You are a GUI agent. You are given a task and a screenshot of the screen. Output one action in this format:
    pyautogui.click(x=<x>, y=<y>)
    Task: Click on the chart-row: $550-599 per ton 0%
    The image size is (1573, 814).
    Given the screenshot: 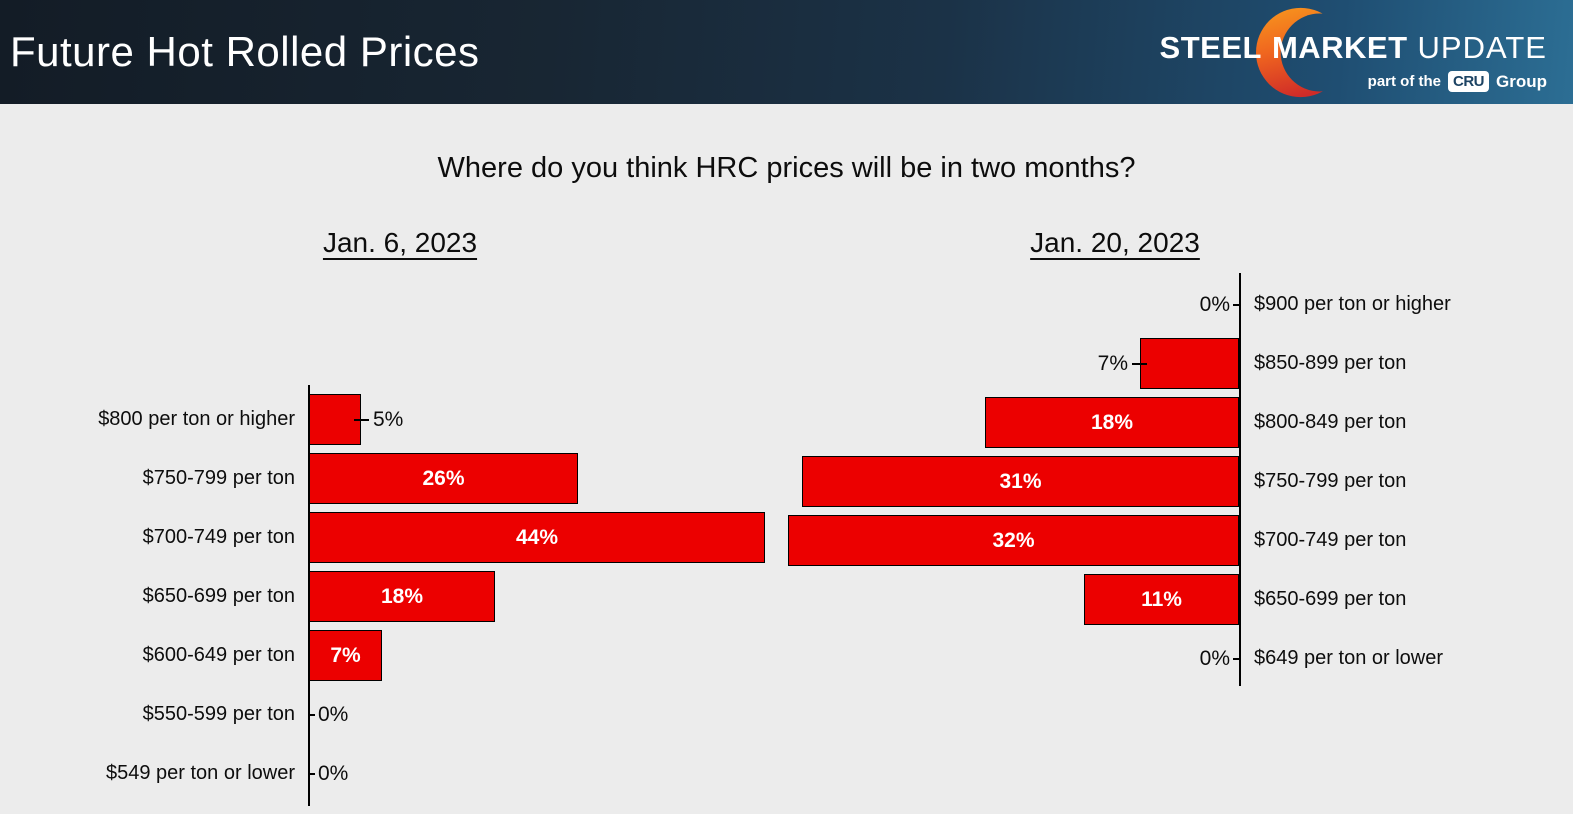 What is the action you would take?
    pyautogui.click(x=393, y=714)
    